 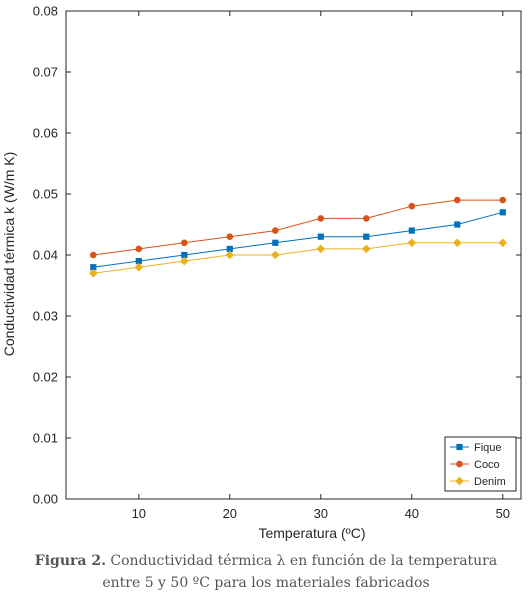 I want to click on series-layer, so click(x=298, y=237).